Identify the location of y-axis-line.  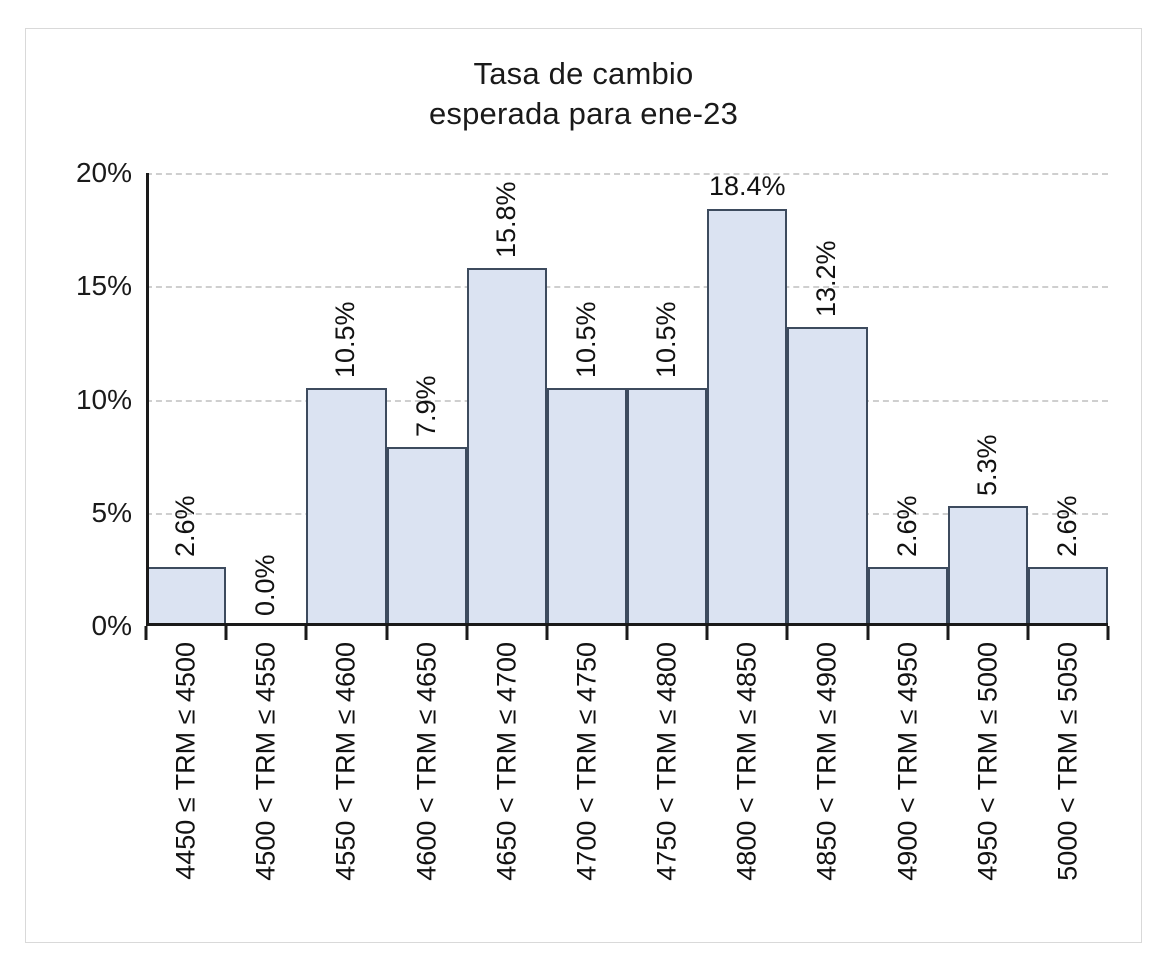
(147, 399).